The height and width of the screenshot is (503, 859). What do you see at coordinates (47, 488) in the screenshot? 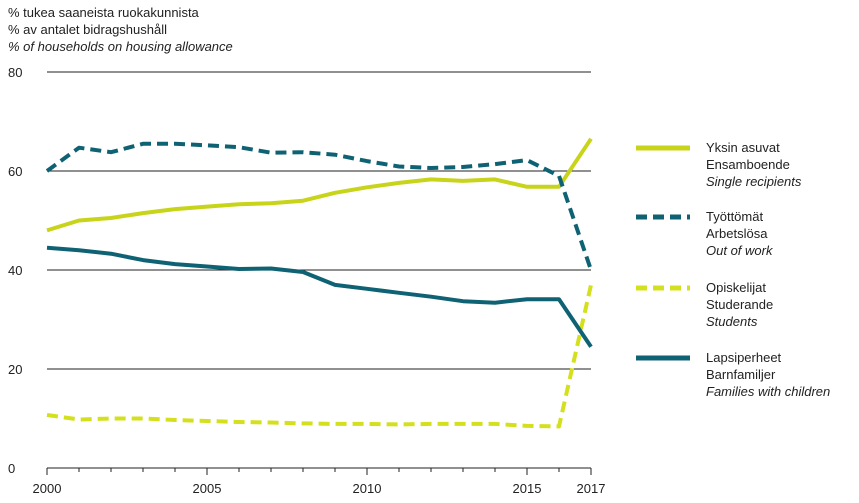
I see `x-tick-label: 2000` at bounding box center [47, 488].